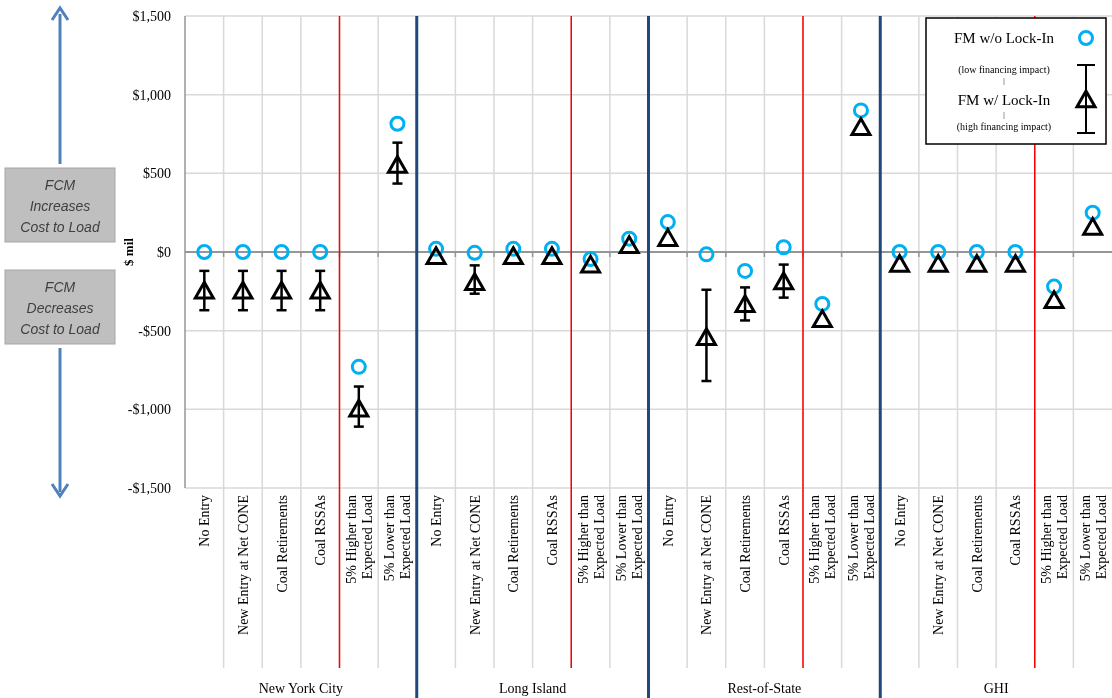 Image resolution: width=1112 pixels, height=698 pixels. What do you see at coordinates (301, 688) in the screenshot?
I see `text: New York City` at bounding box center [301, 688].